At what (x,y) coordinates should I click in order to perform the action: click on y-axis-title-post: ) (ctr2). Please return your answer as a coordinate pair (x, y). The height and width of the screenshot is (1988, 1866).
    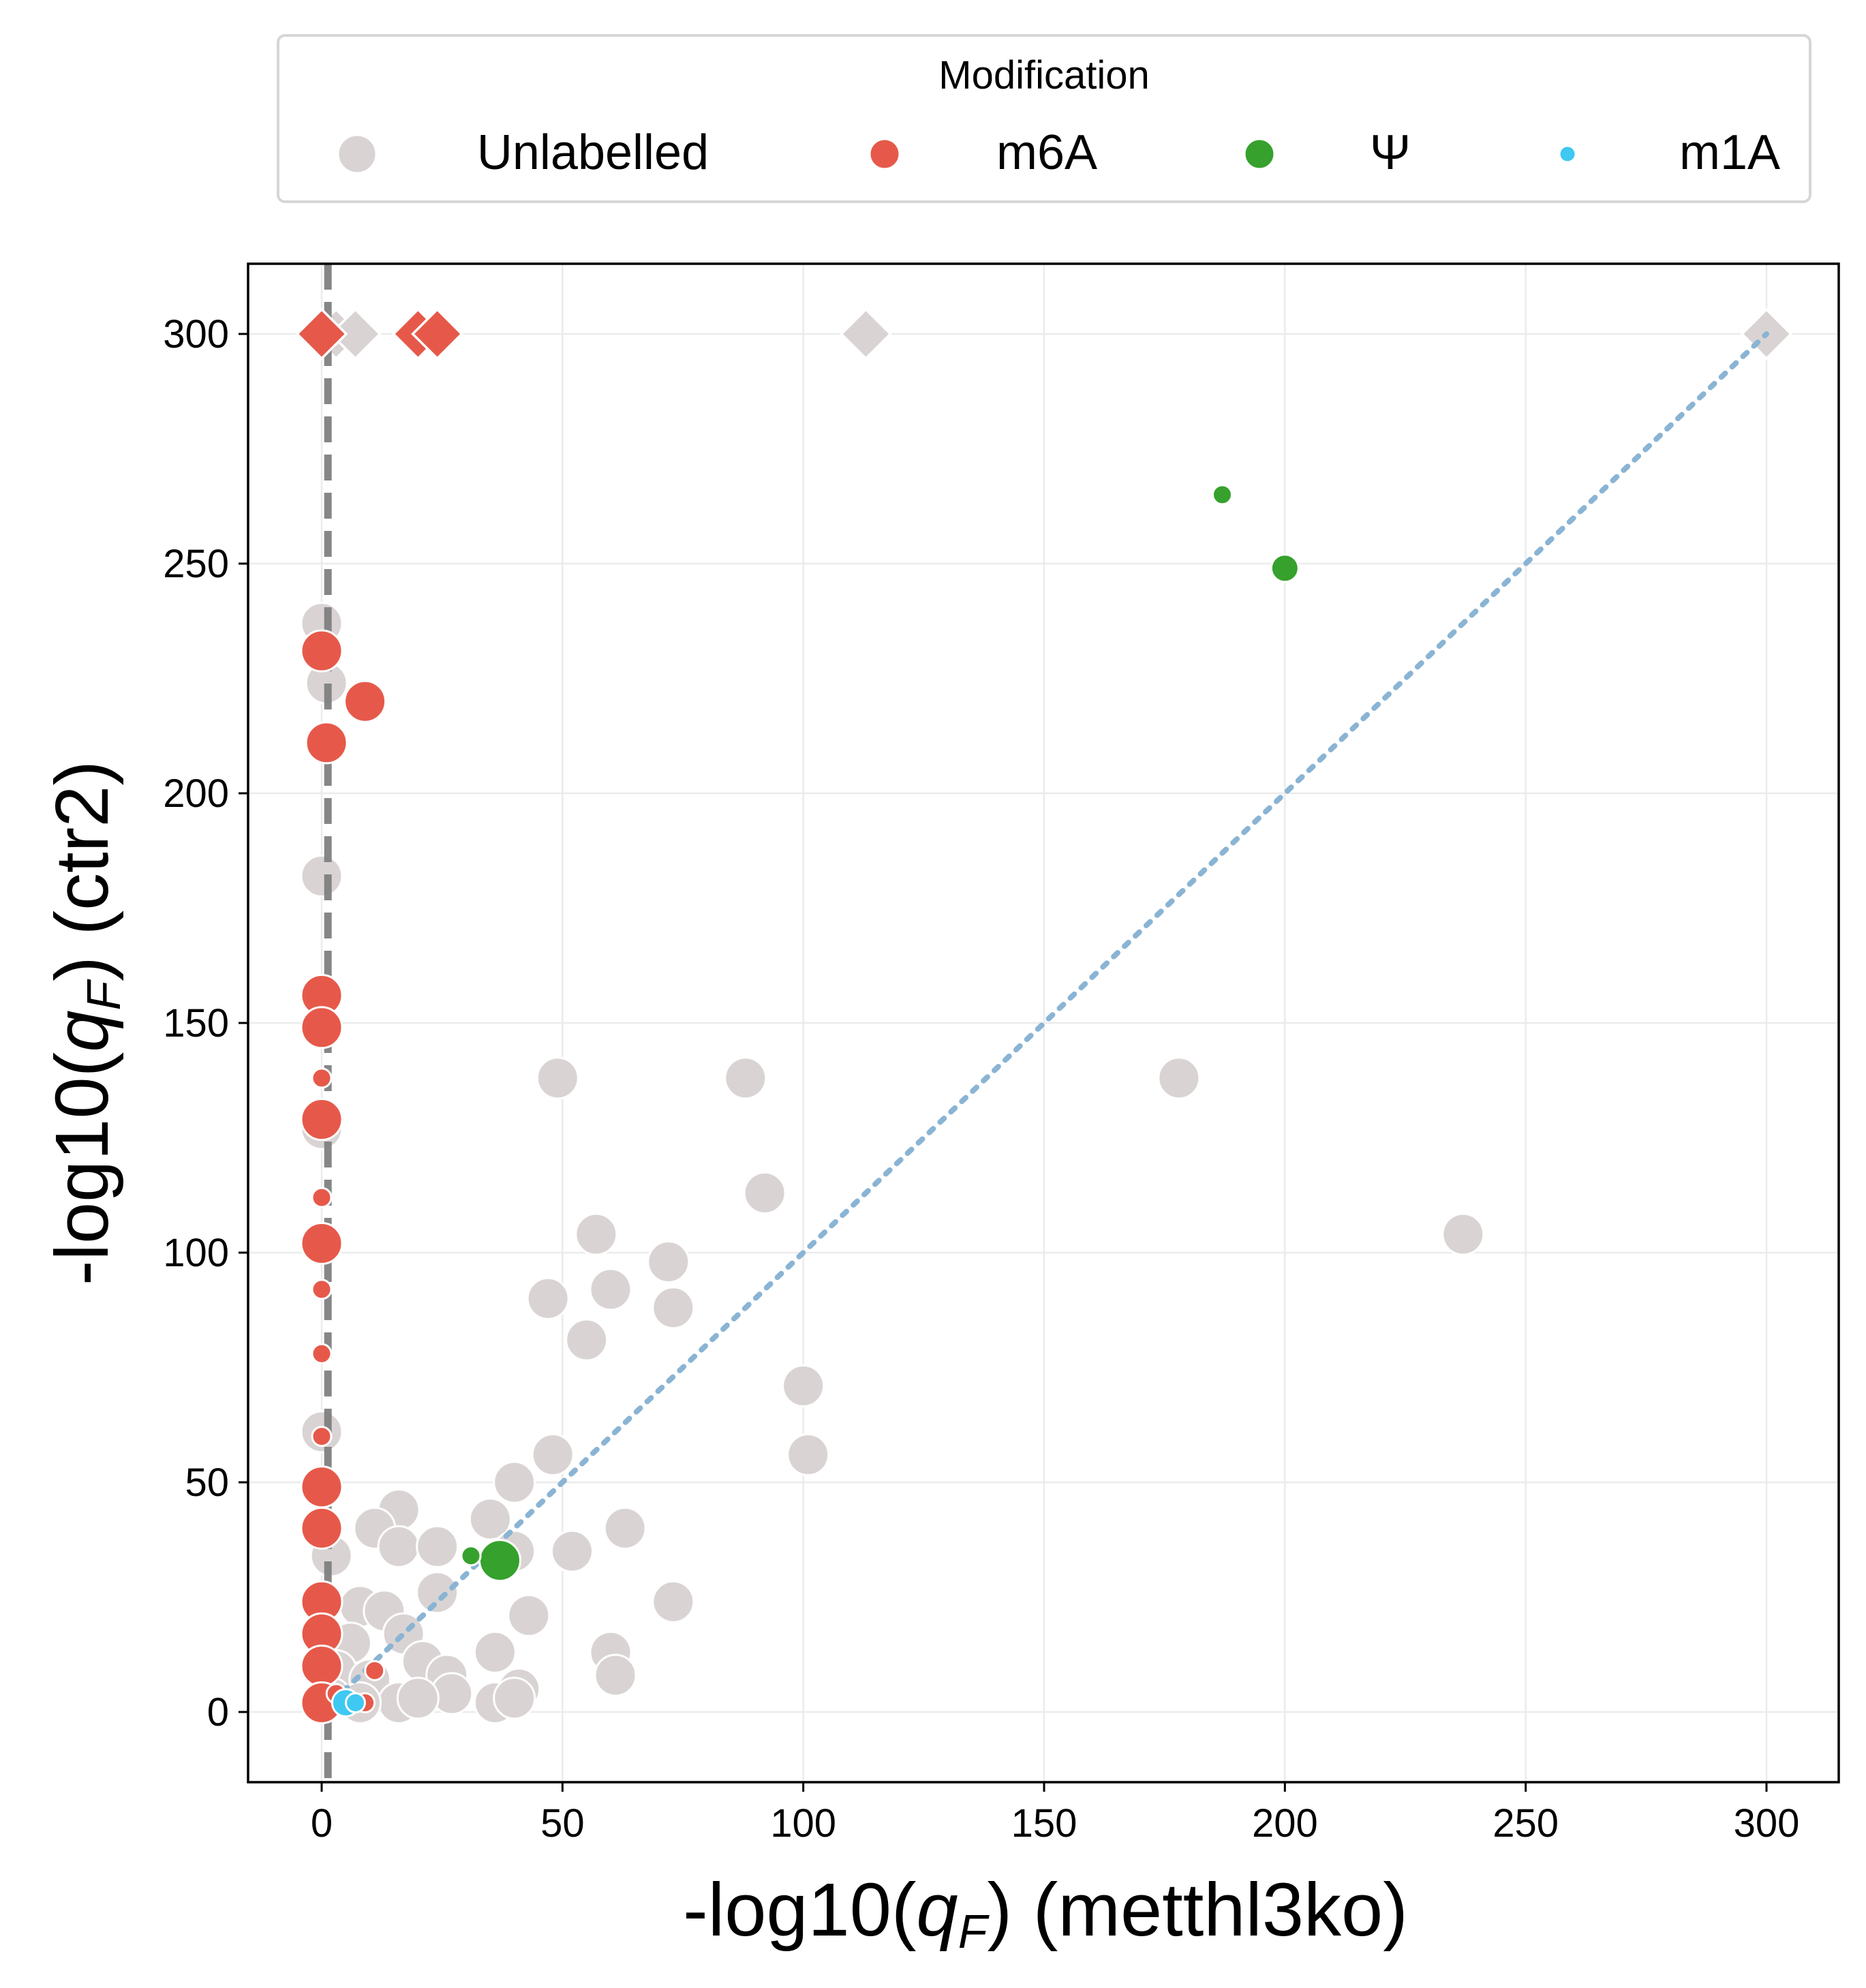
    Looking at the image, I should click on (82, 871).